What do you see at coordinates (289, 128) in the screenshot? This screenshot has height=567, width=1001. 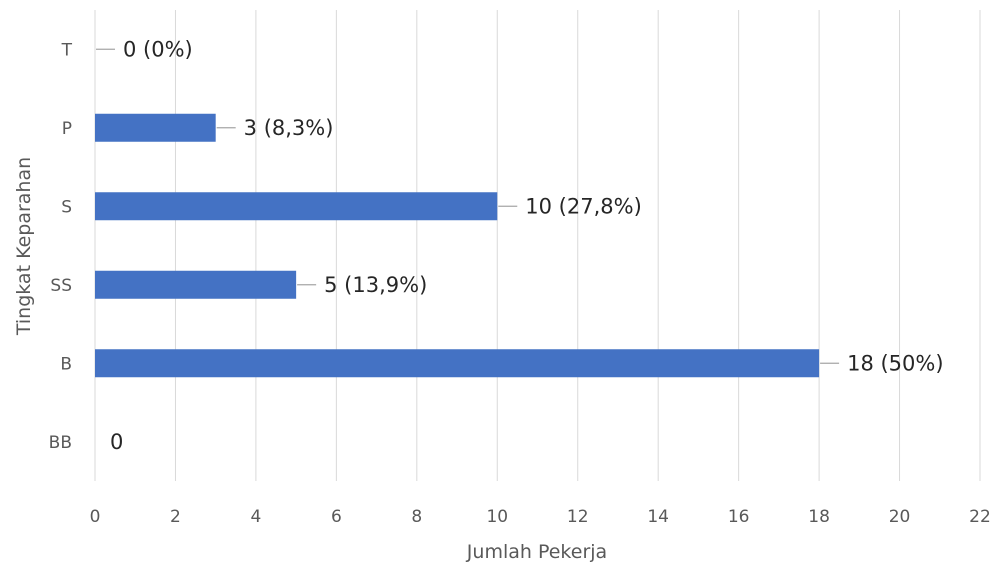 I see `data-label-p: 3 (8,3%)` at bounding box center [289, 128].